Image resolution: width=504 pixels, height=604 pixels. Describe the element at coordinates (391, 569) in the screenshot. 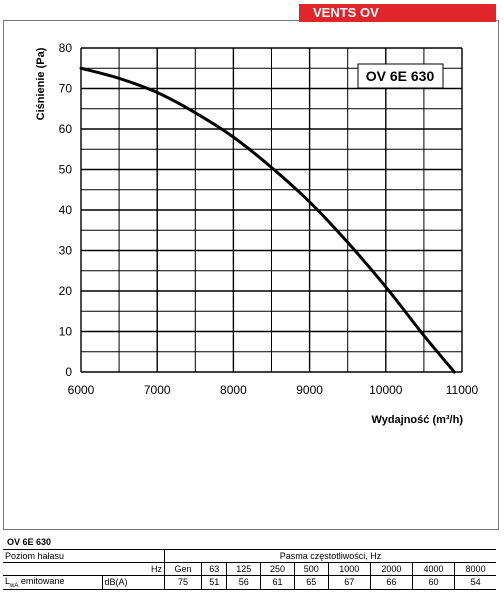

I see `band-header-cell: 2000` at that location.